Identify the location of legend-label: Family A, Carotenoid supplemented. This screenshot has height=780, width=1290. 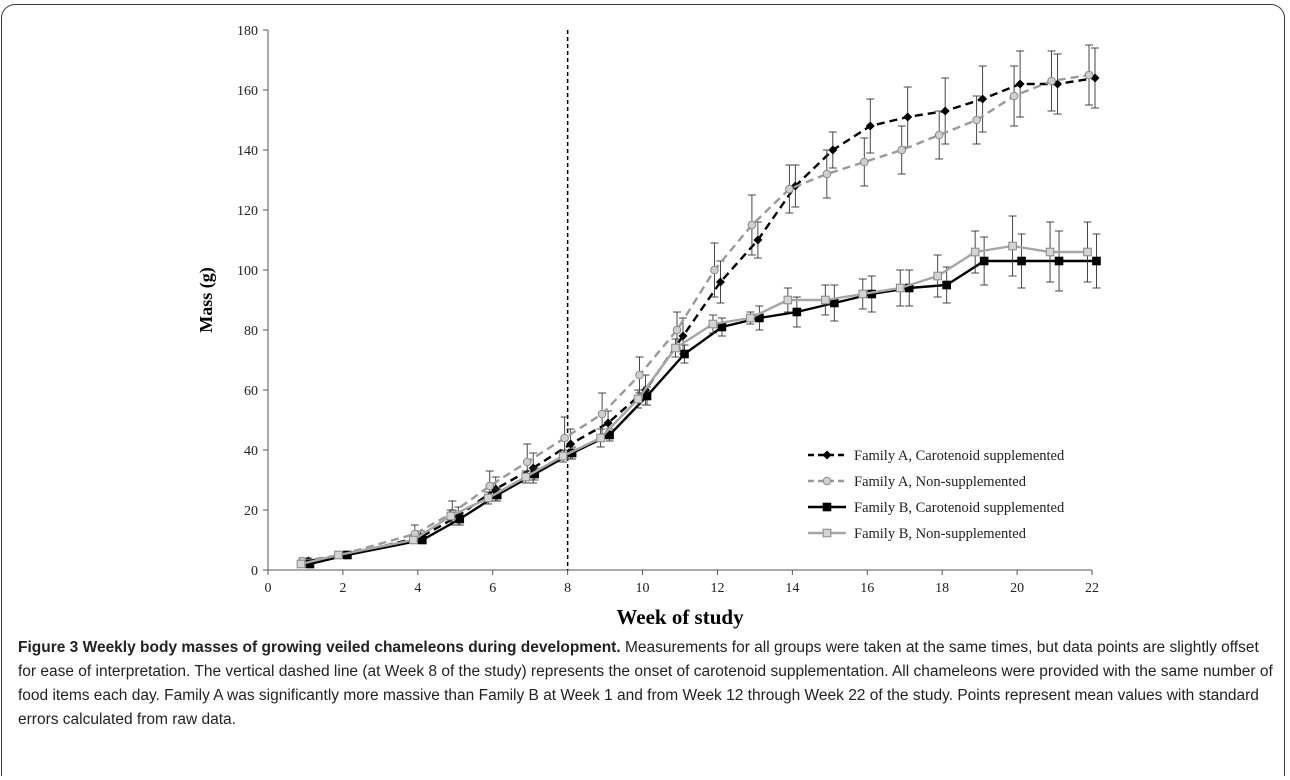
(959, 456).